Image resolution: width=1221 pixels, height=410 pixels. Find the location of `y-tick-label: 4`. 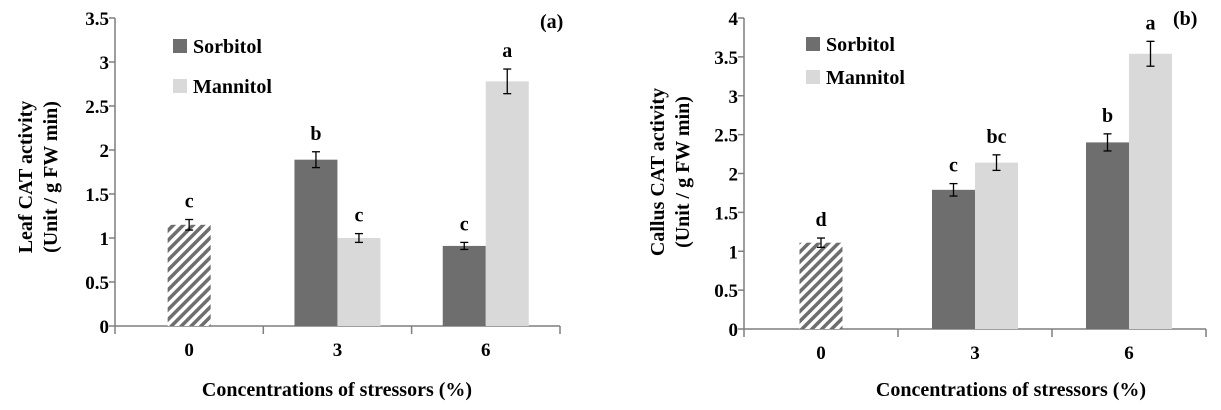

y-tick-label: 4 is located at coordinates (734, 19).